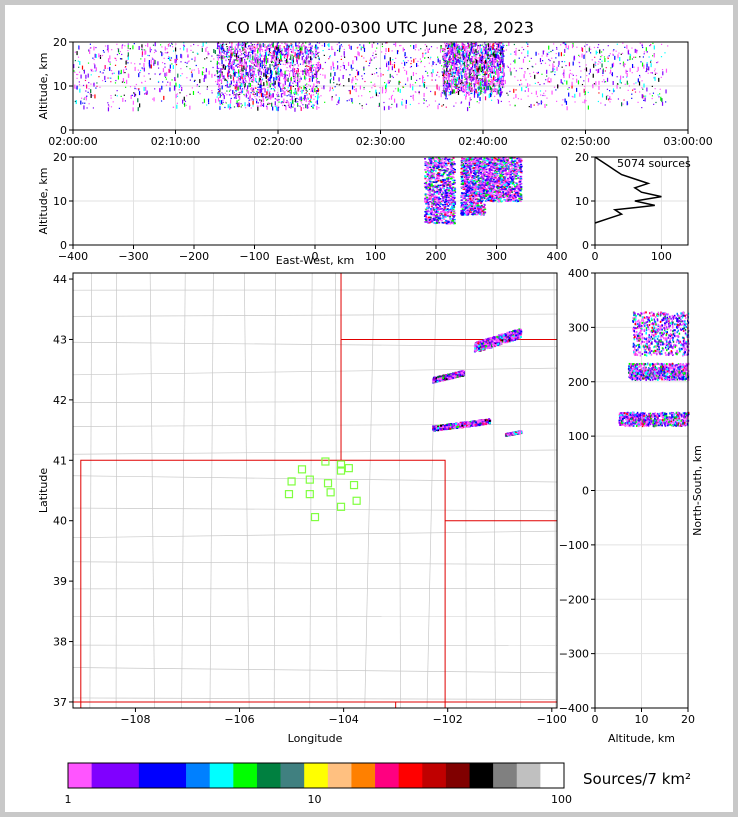 The image size is (738, 817). What do you see at coordinates (438, 181) in the screenshot?
I see `source-cell` at bounding box center [438, 181].